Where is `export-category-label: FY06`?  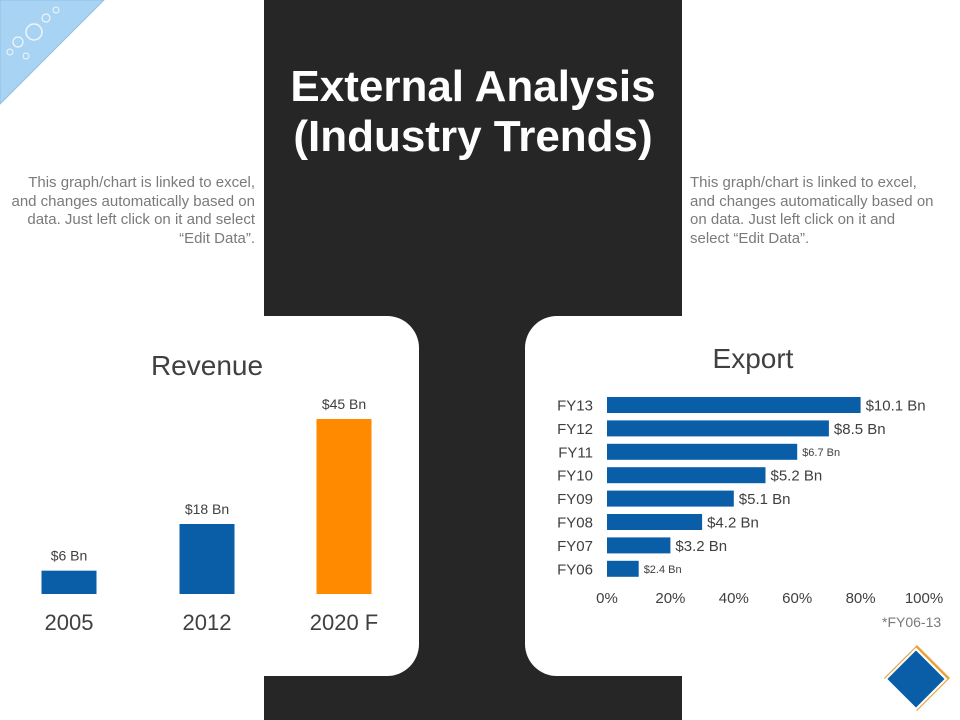 export-category-label: FY06 is located at coordinates (575, 569).